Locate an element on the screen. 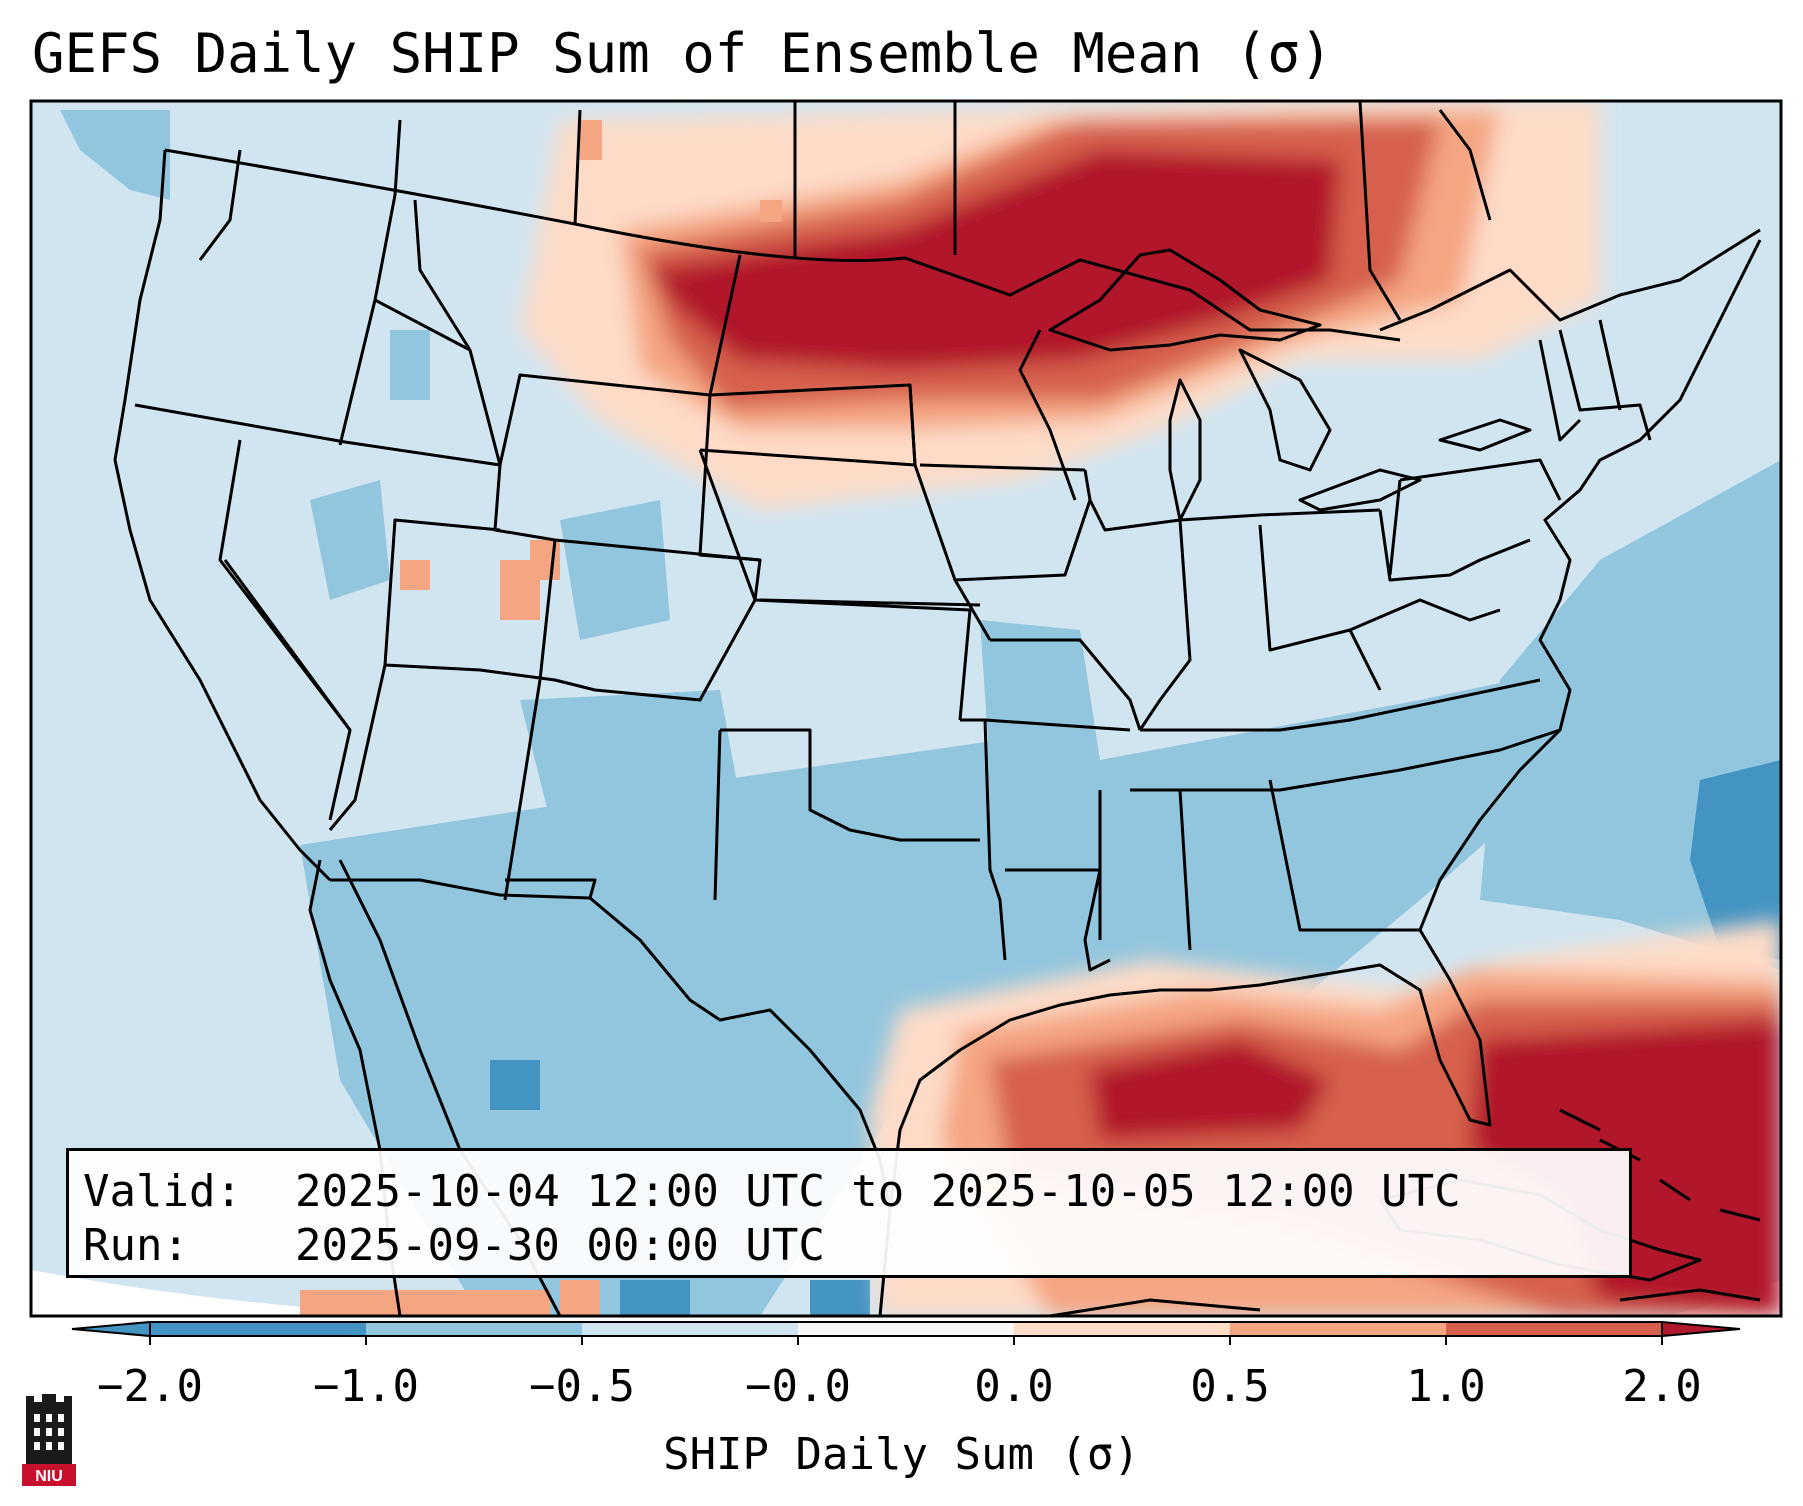 The height and width of the screenshot is (1506, 1803). colorbar-extend-low is located at coordinates (111, 1329).